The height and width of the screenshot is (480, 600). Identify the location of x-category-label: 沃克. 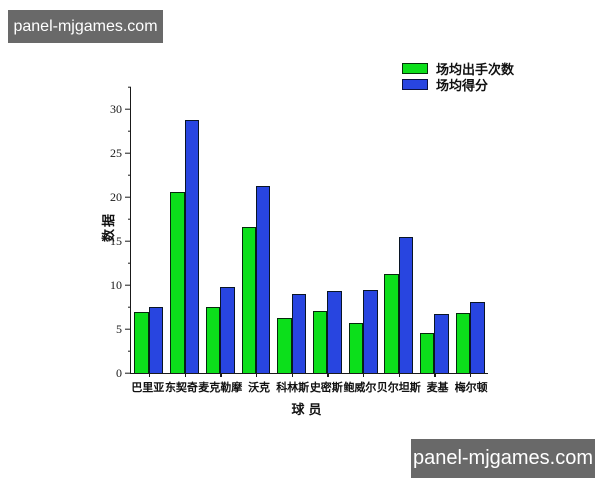
(259, 388).